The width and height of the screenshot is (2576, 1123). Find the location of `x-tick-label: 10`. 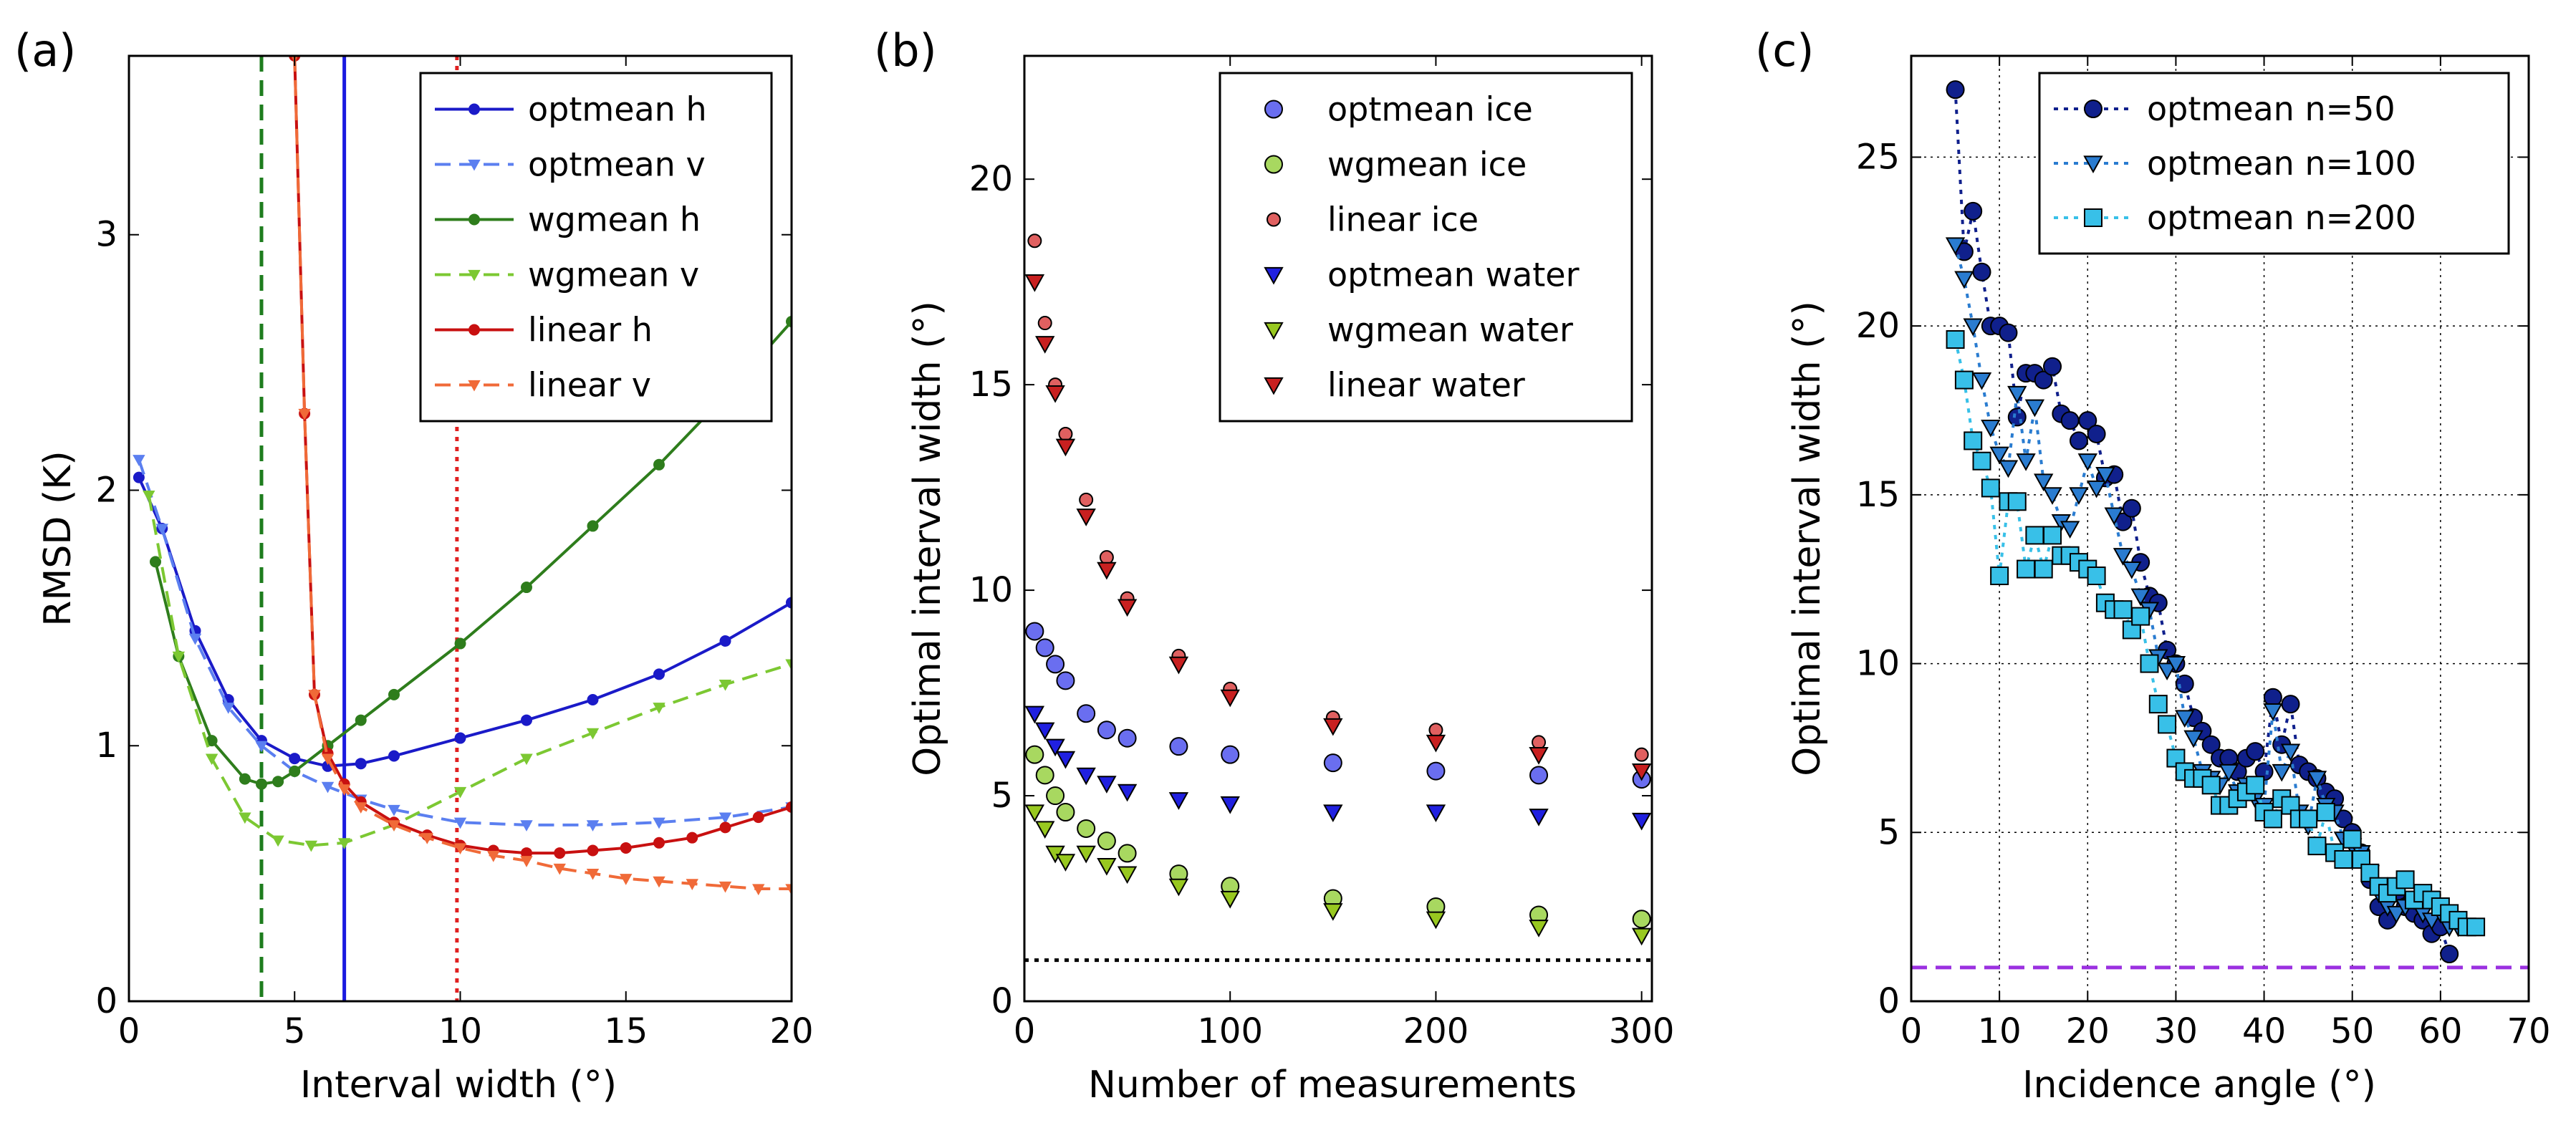

x-tick-label: 10 is located at coordinates (2000, 1031).